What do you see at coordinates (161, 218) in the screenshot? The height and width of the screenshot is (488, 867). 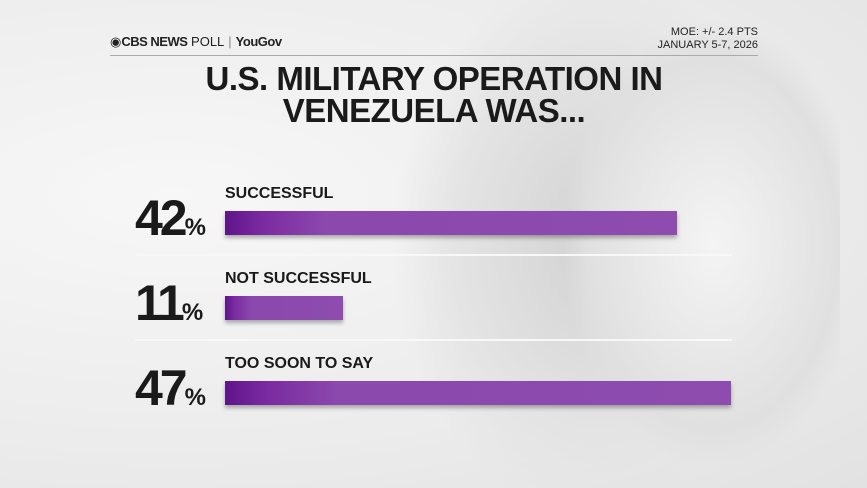 I see `value-number: 42` at bounding box center [161, 218].